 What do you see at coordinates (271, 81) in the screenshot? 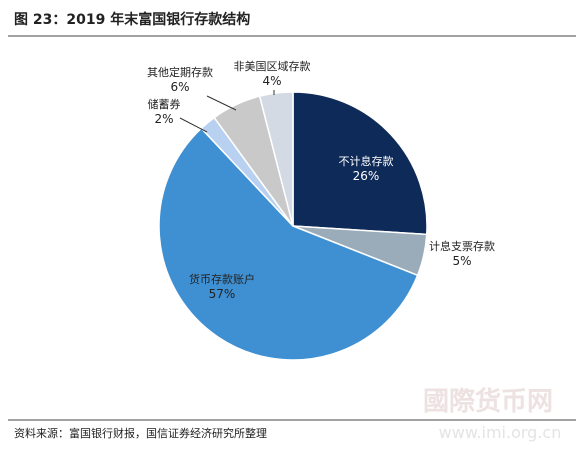
I see `value-label: 4%` at bounding box center [271, 81].